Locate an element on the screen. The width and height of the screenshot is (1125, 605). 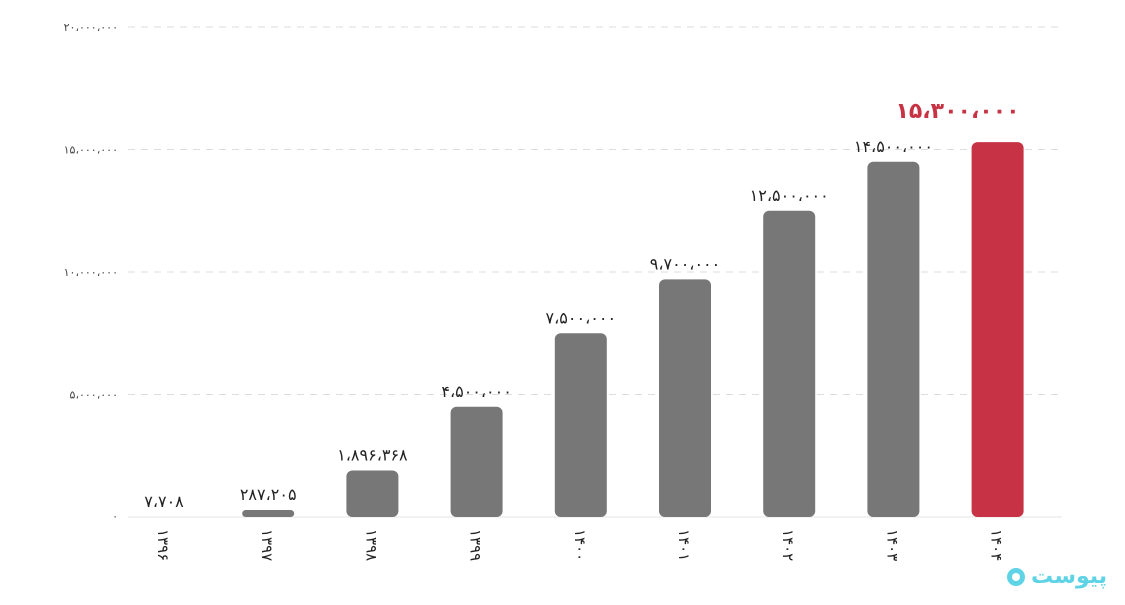
x-tick-label: ۱۳۹۶ is located at coordinates (163, 545).